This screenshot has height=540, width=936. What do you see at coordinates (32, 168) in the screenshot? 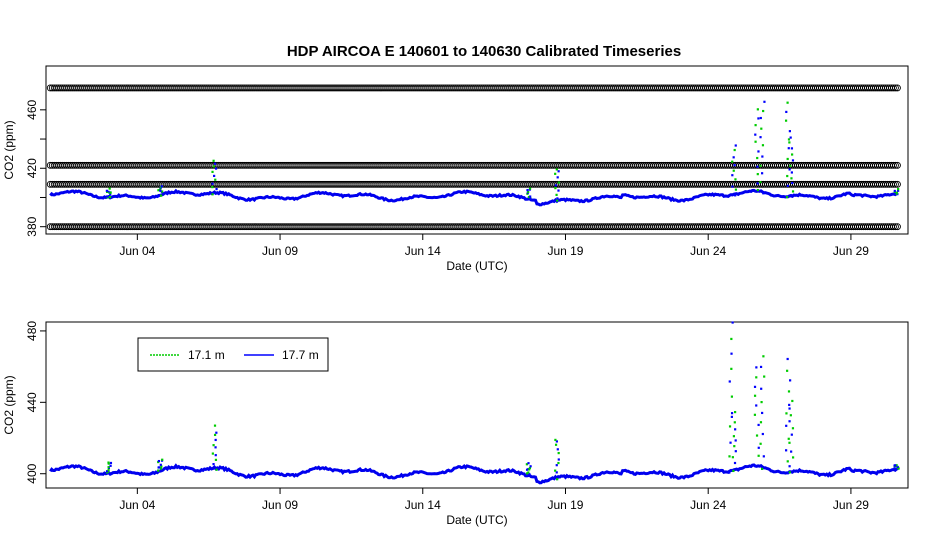
I see `y-tick-label: 420` at bounding box center [32, 168].